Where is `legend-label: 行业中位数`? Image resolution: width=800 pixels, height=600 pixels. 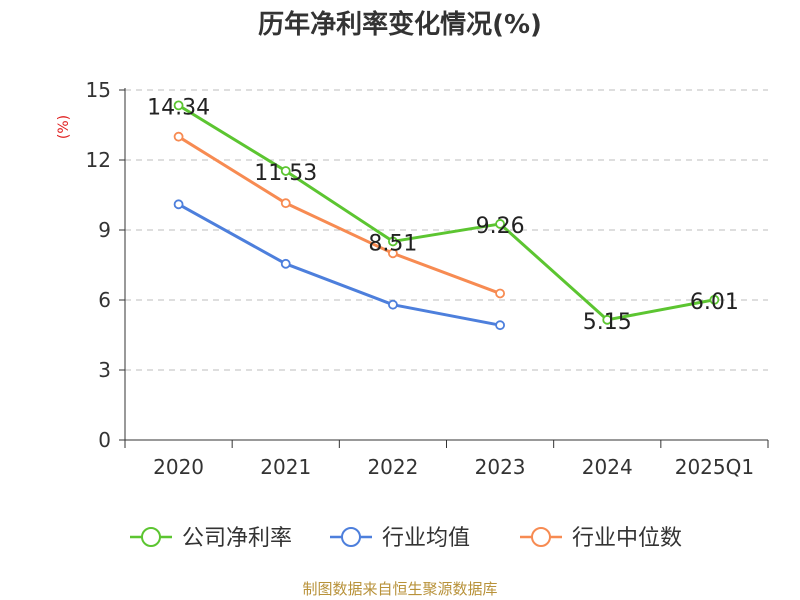
legend-label: 行业中位数 is located at coordinates (627, 538).